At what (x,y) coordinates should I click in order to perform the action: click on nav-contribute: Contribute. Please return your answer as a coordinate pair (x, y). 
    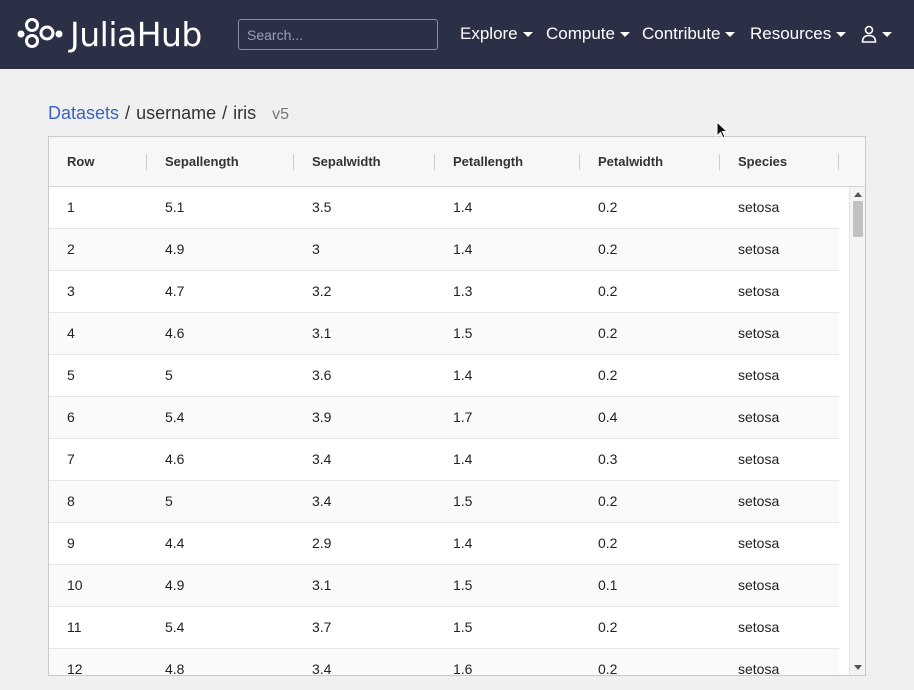
    Looking at the image, I should click on (689, 34).